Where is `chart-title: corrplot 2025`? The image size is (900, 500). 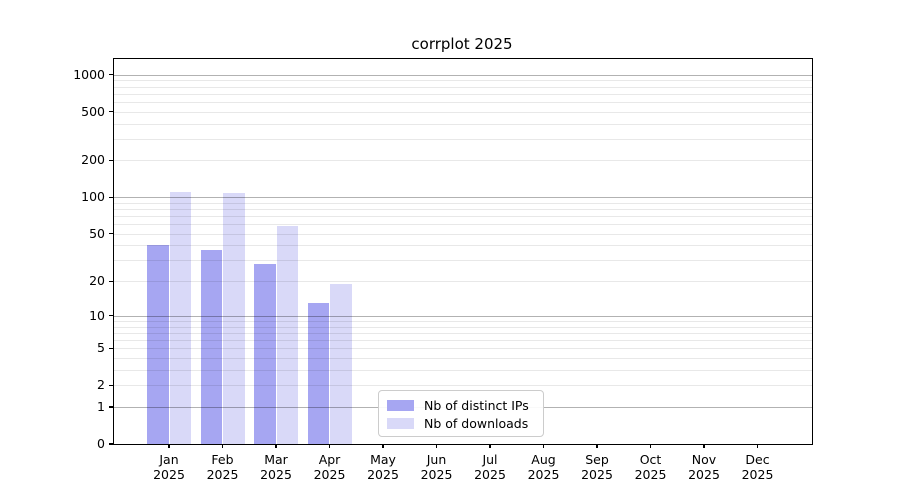
chart-title: corrplot 2025 is located at coordinates (462, 44).